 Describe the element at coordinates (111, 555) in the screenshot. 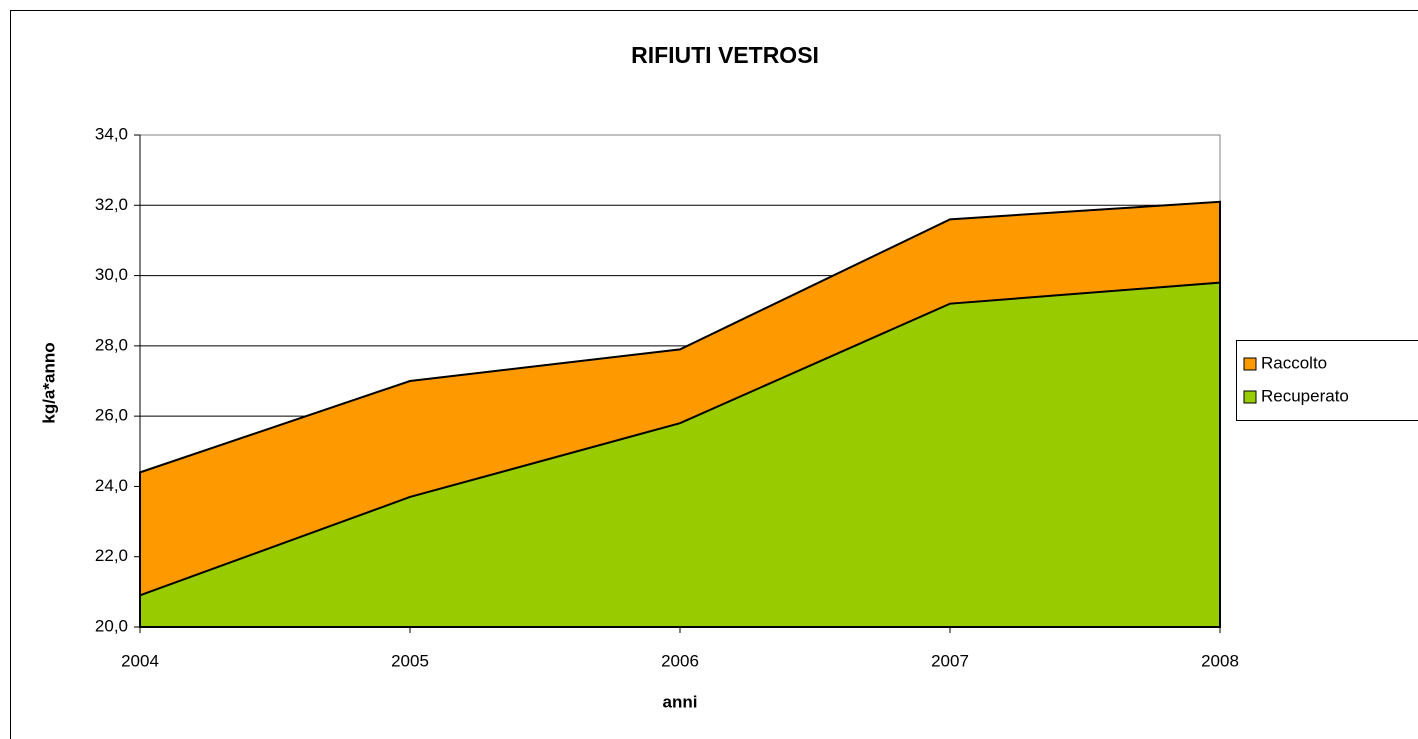

I see `y-tick-label: 22,0` at that location.